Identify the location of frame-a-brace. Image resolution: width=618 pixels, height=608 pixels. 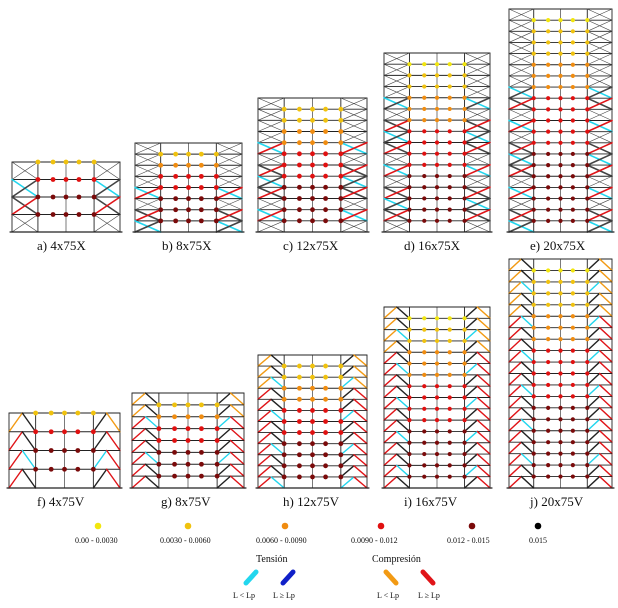
(25, 206).